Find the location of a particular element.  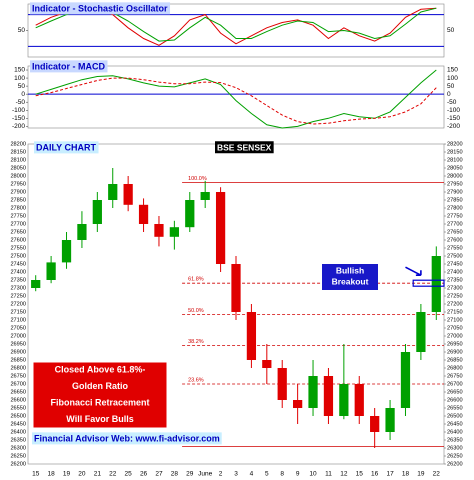

y-tick-label: 27950 is located at coordinates (18, 184).